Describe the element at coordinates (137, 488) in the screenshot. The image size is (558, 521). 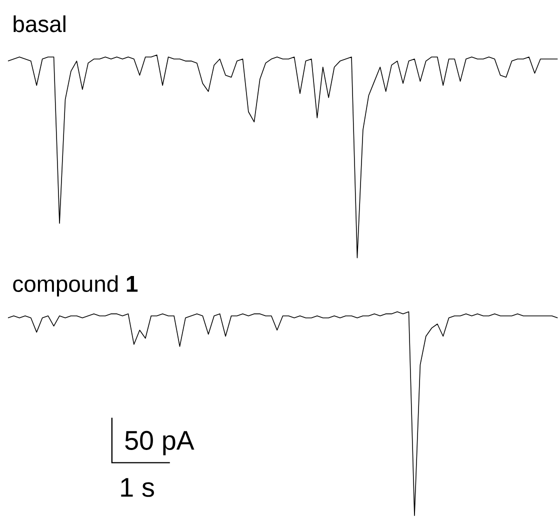
I see `annotation: 1 s` at that location.